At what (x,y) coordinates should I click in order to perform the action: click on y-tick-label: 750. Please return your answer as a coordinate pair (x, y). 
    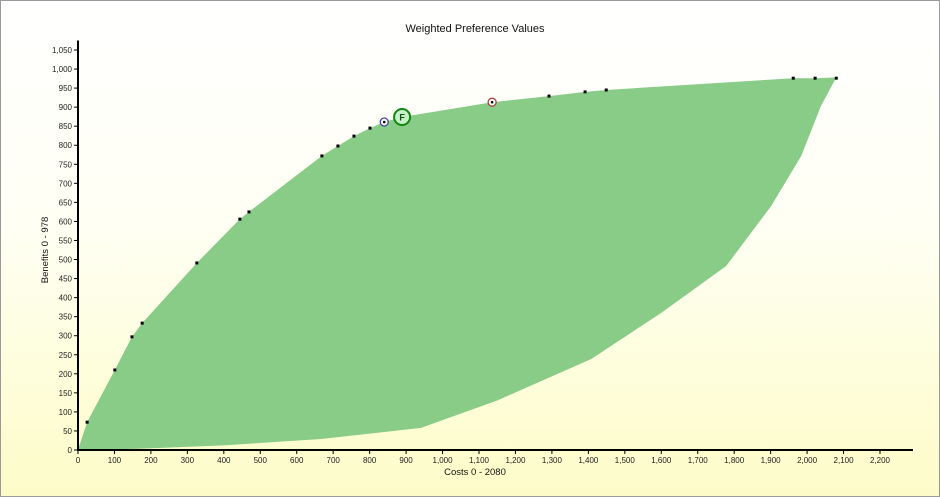
    Looking at the image, I should click on (66, 164).